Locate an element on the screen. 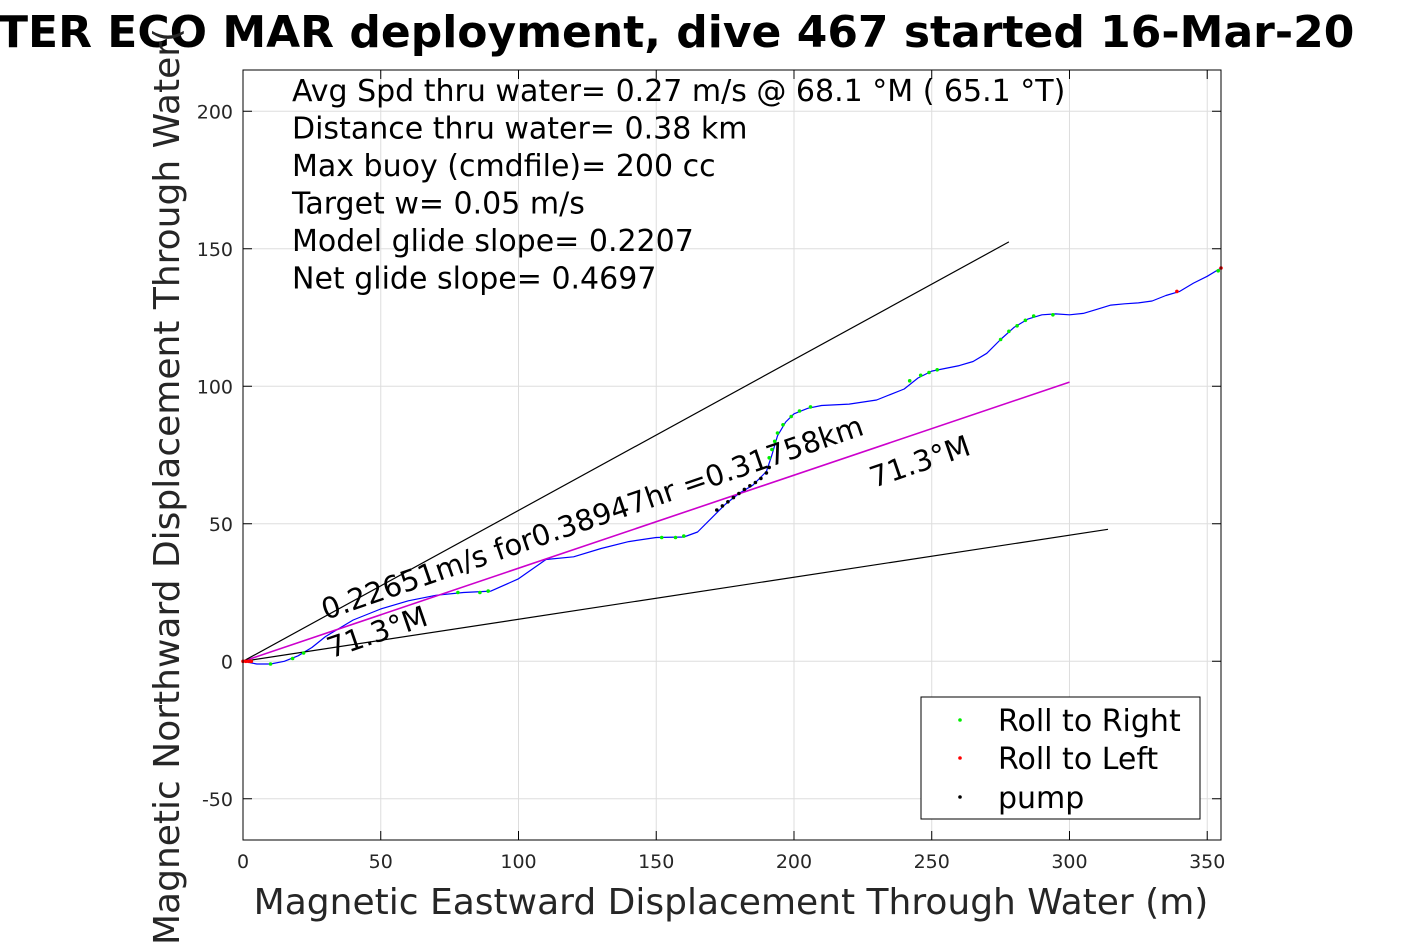  y-tick-label: 100 is located at coordinates (215, 387).